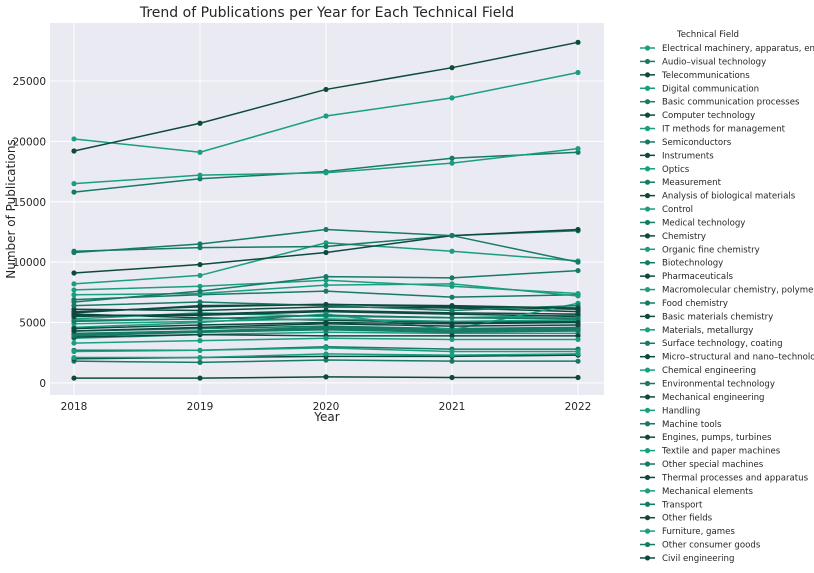 This screenshot has height=573, width=814. I want to click on legend-item: IT methods for management, so click(713, 130).